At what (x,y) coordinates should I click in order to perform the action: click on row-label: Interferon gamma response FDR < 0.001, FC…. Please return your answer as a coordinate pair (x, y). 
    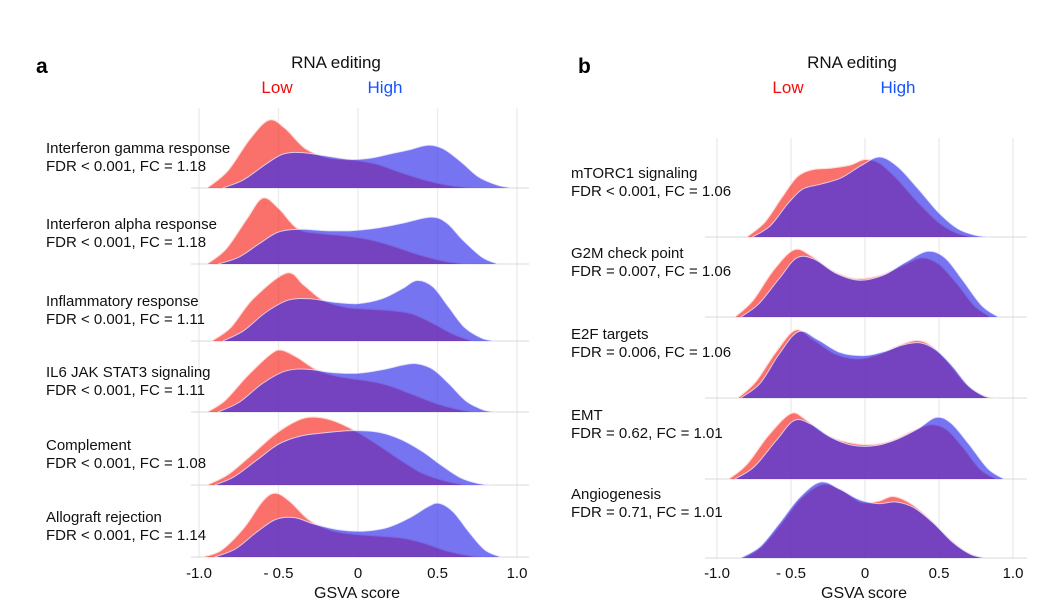
    Looking at the image, I should click on (138, 158).